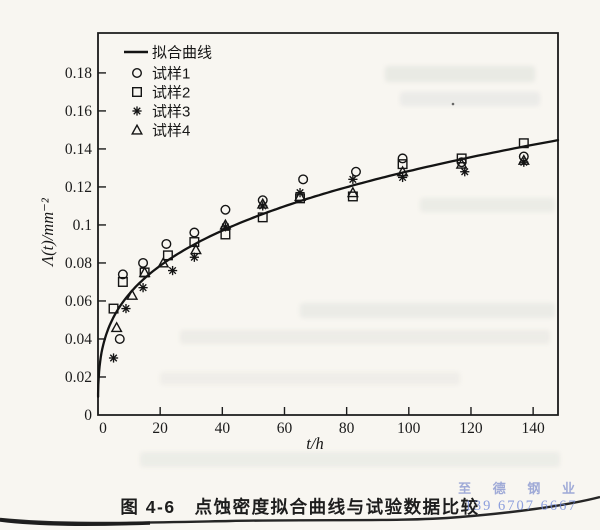  Describe the element at coordinates (78, 339) in the screenshot. I see `y-tick-label: 0.04` at that location.